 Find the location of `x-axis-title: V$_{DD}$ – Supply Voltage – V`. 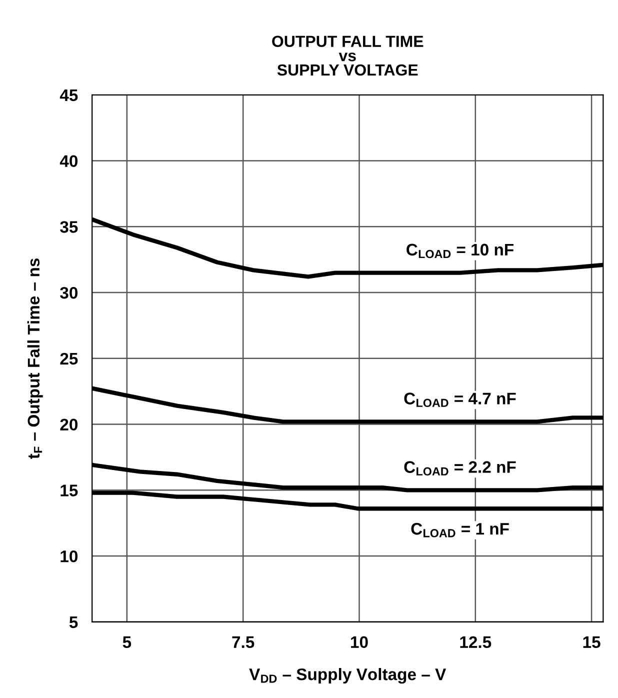

x-axis-title: V$_{DD}$ – Supply Voltage – V is located at coordinates (347, 676).